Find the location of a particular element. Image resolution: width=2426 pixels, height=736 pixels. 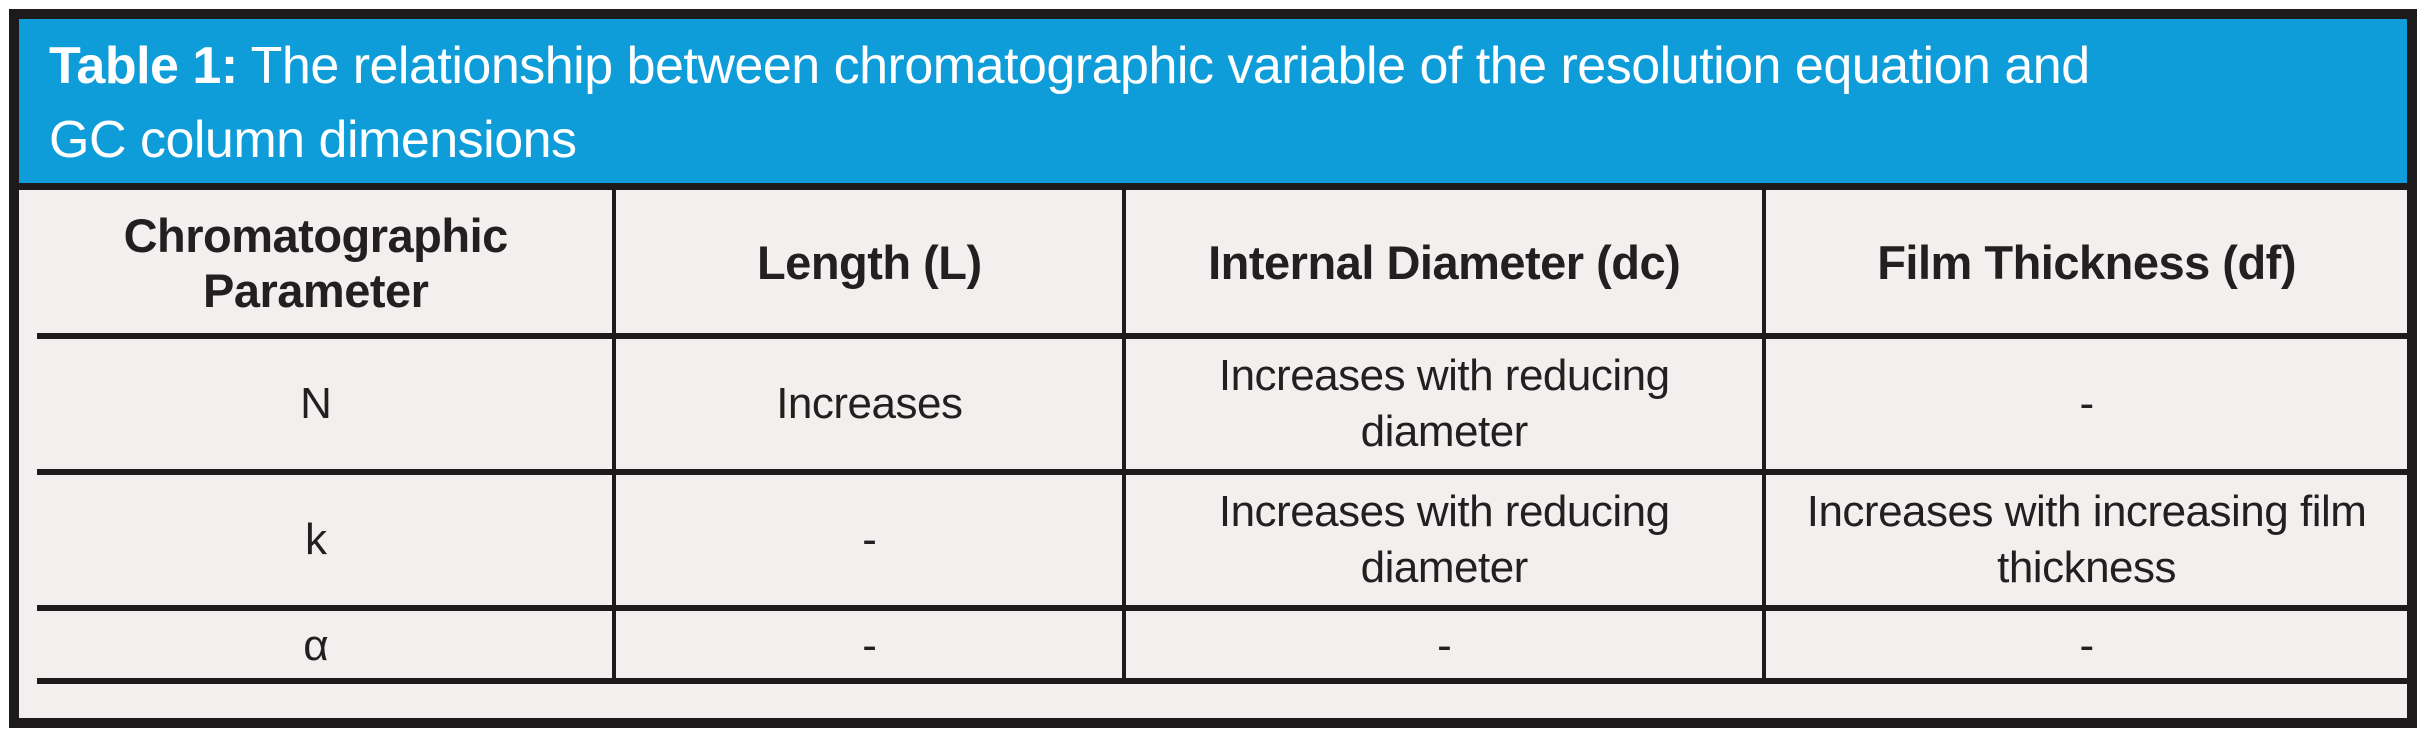

caption-label: Table 1: is located at coordinates (143, 66).